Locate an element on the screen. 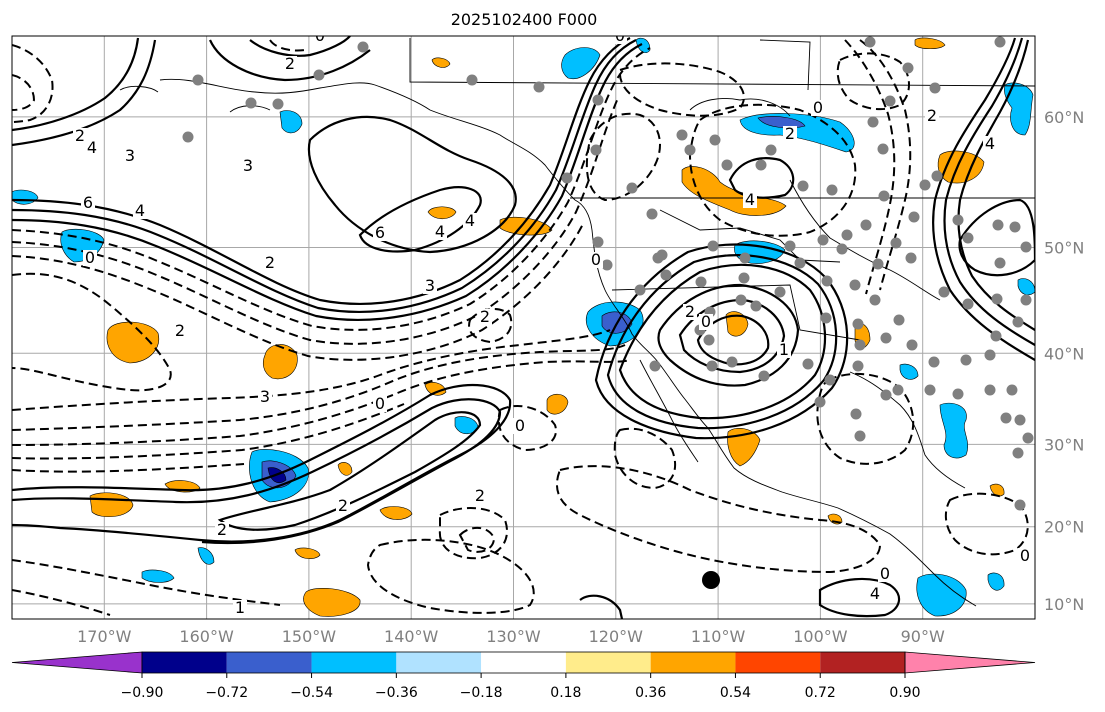 Image resolution: width=1105 pixels, height=712 pixels. colorbar-tick-label: 0.72 is located at coordinates (820, 693).